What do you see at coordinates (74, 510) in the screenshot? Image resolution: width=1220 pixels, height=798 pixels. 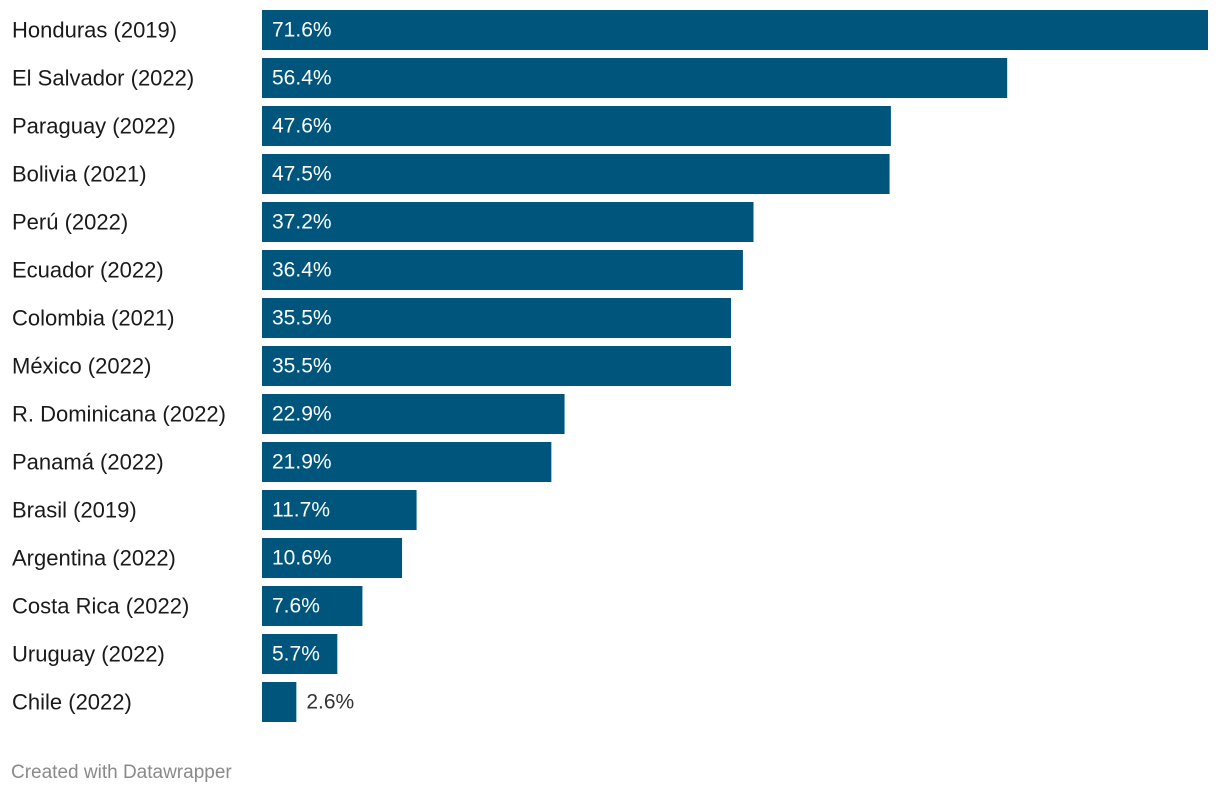 I see `category-label: Brasil (2019)` at bounding box center [74, 510].